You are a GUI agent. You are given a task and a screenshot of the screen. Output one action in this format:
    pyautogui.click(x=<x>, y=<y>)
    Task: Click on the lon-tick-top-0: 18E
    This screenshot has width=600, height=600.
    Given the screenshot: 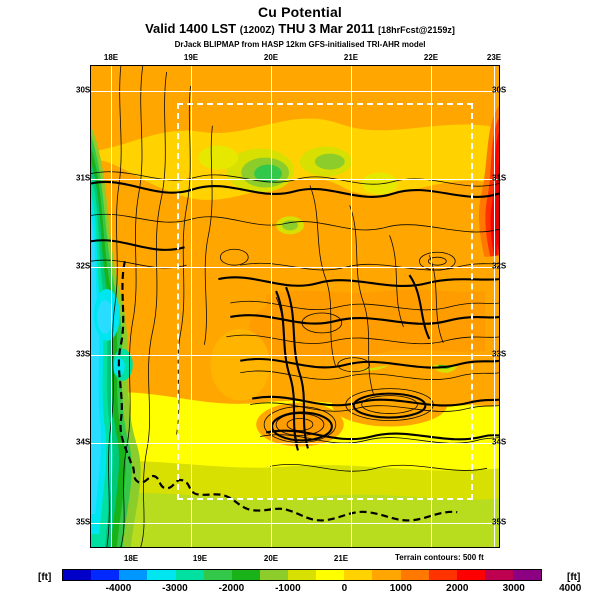 What is the action you would take?
    pyautogui.click(x=111, y=57)
    